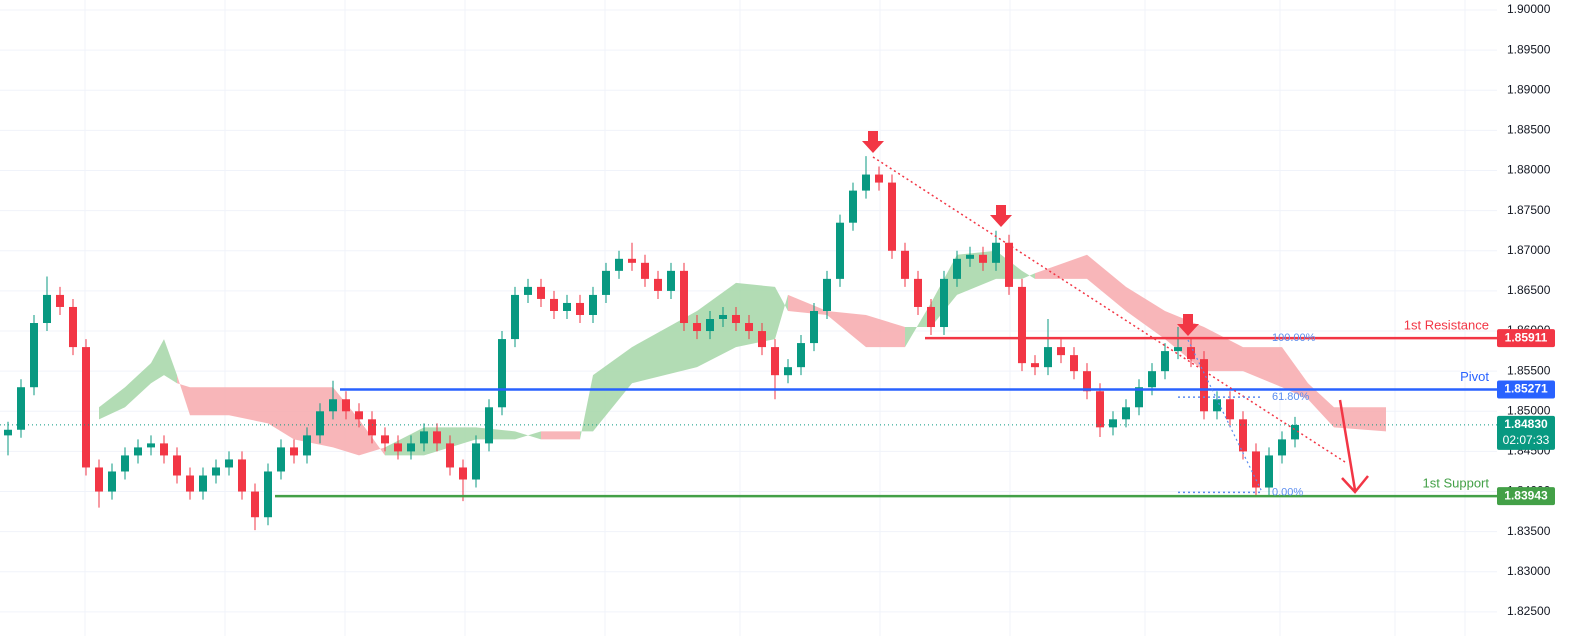 The width and height of the screenshot is (1589, 636). Describe the element at coordinates (1225, 416) in the screenshot. I see `fib-diagonal` at that location.